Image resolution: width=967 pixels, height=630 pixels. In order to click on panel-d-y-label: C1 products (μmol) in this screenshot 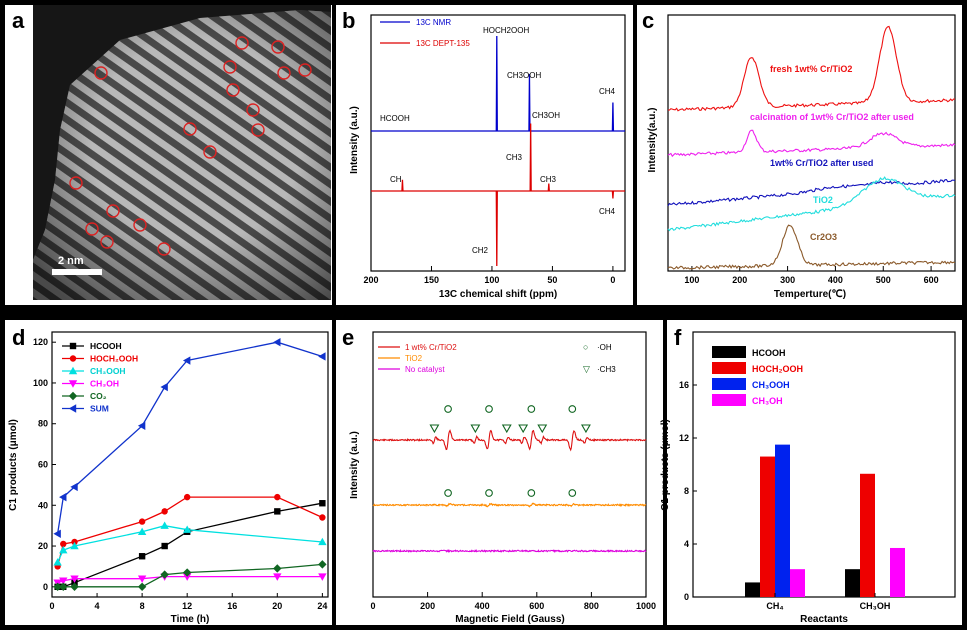, I will do `click(13, 465)`.